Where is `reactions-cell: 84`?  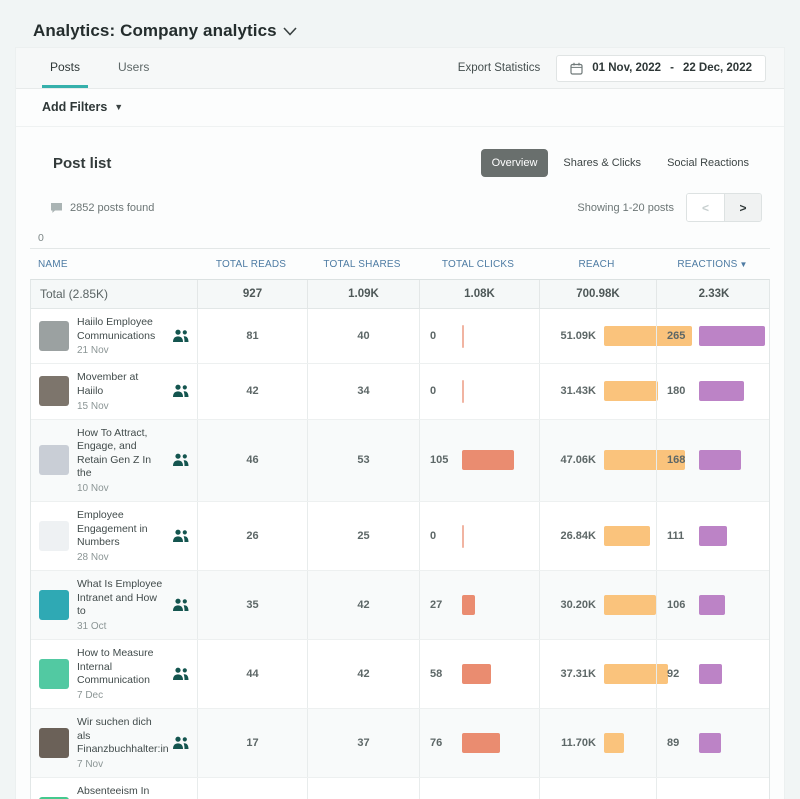 reactions-cell: 84 is located at coordinates (713, 788).